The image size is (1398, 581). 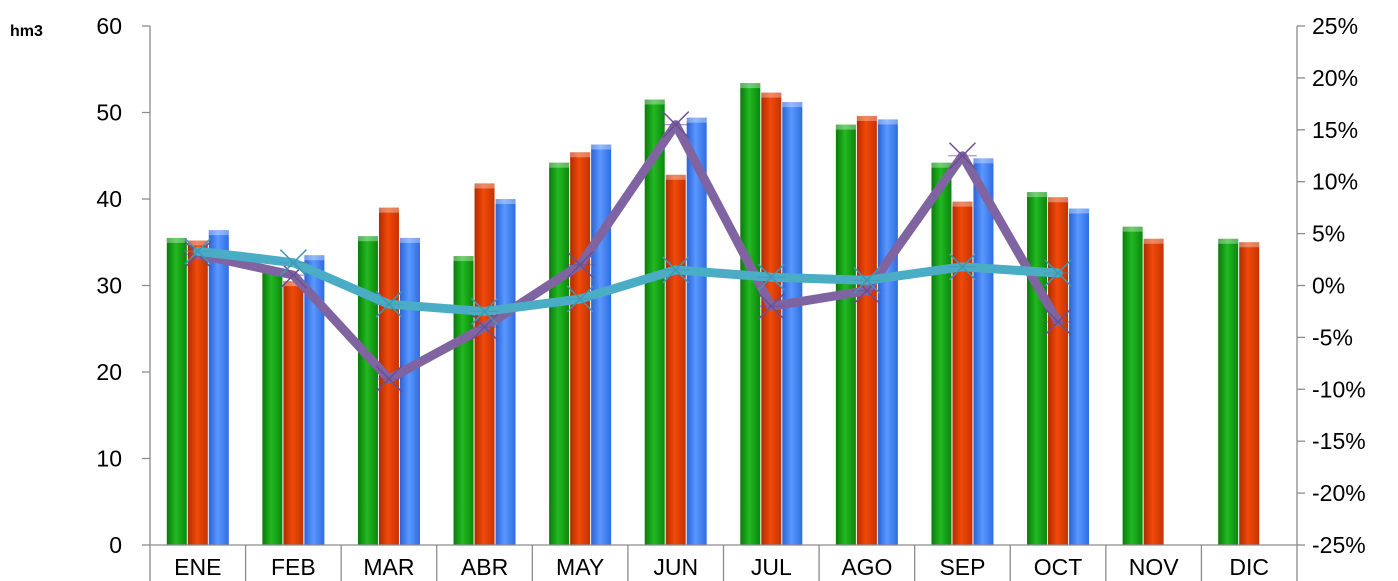 What do you see at coordinates (628, 281) in the screenshot?
I see `line-series-path` at bounding box center [628, 281].